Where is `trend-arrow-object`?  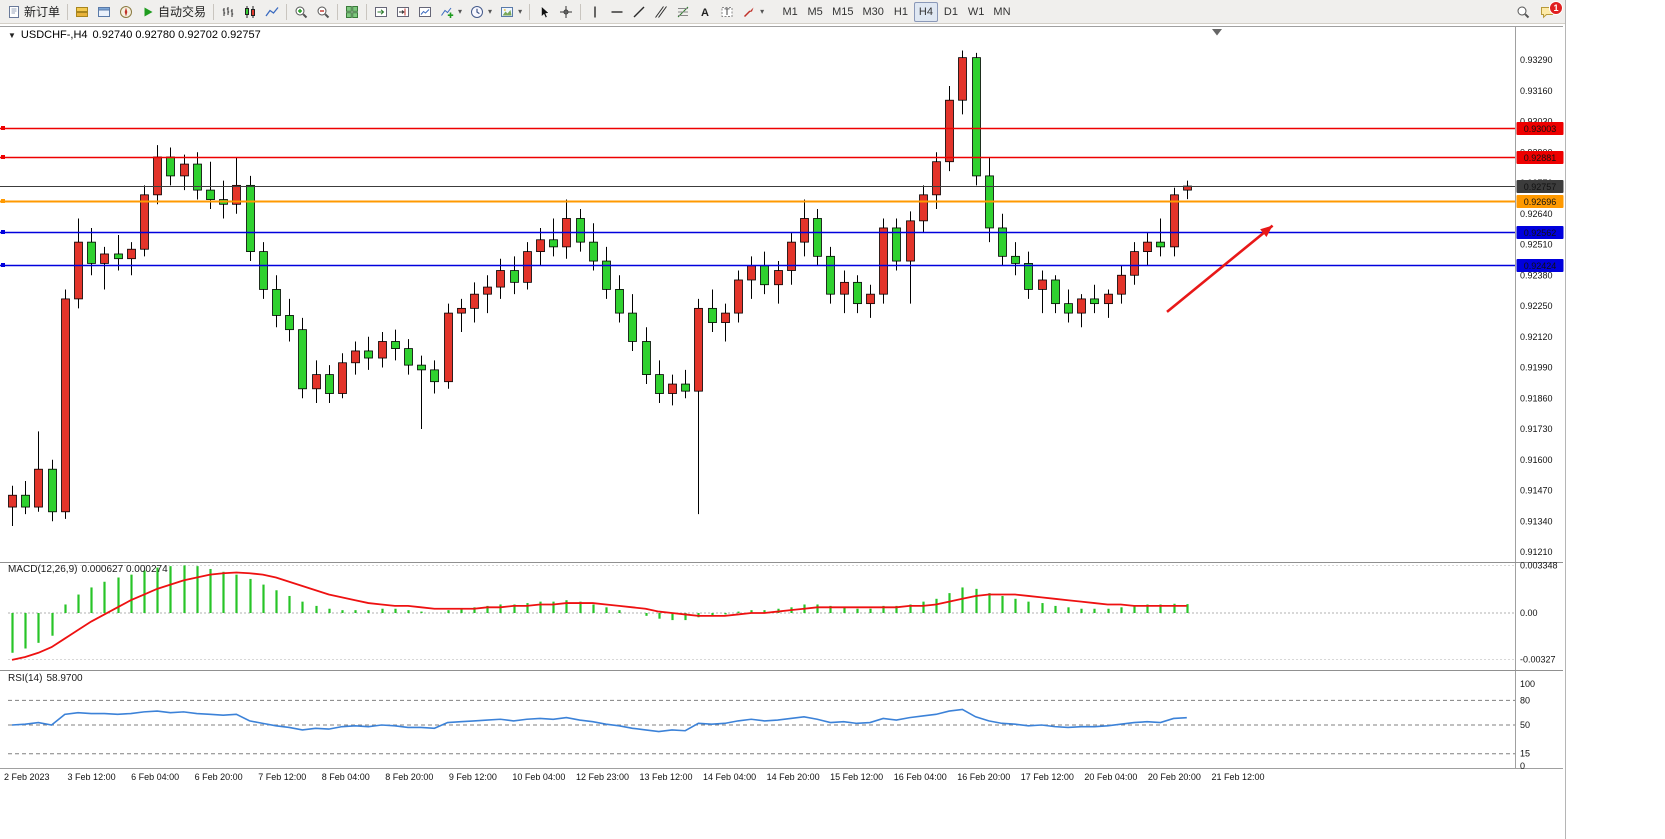
trend-arrow-object is located at coordinates (1220, 268).